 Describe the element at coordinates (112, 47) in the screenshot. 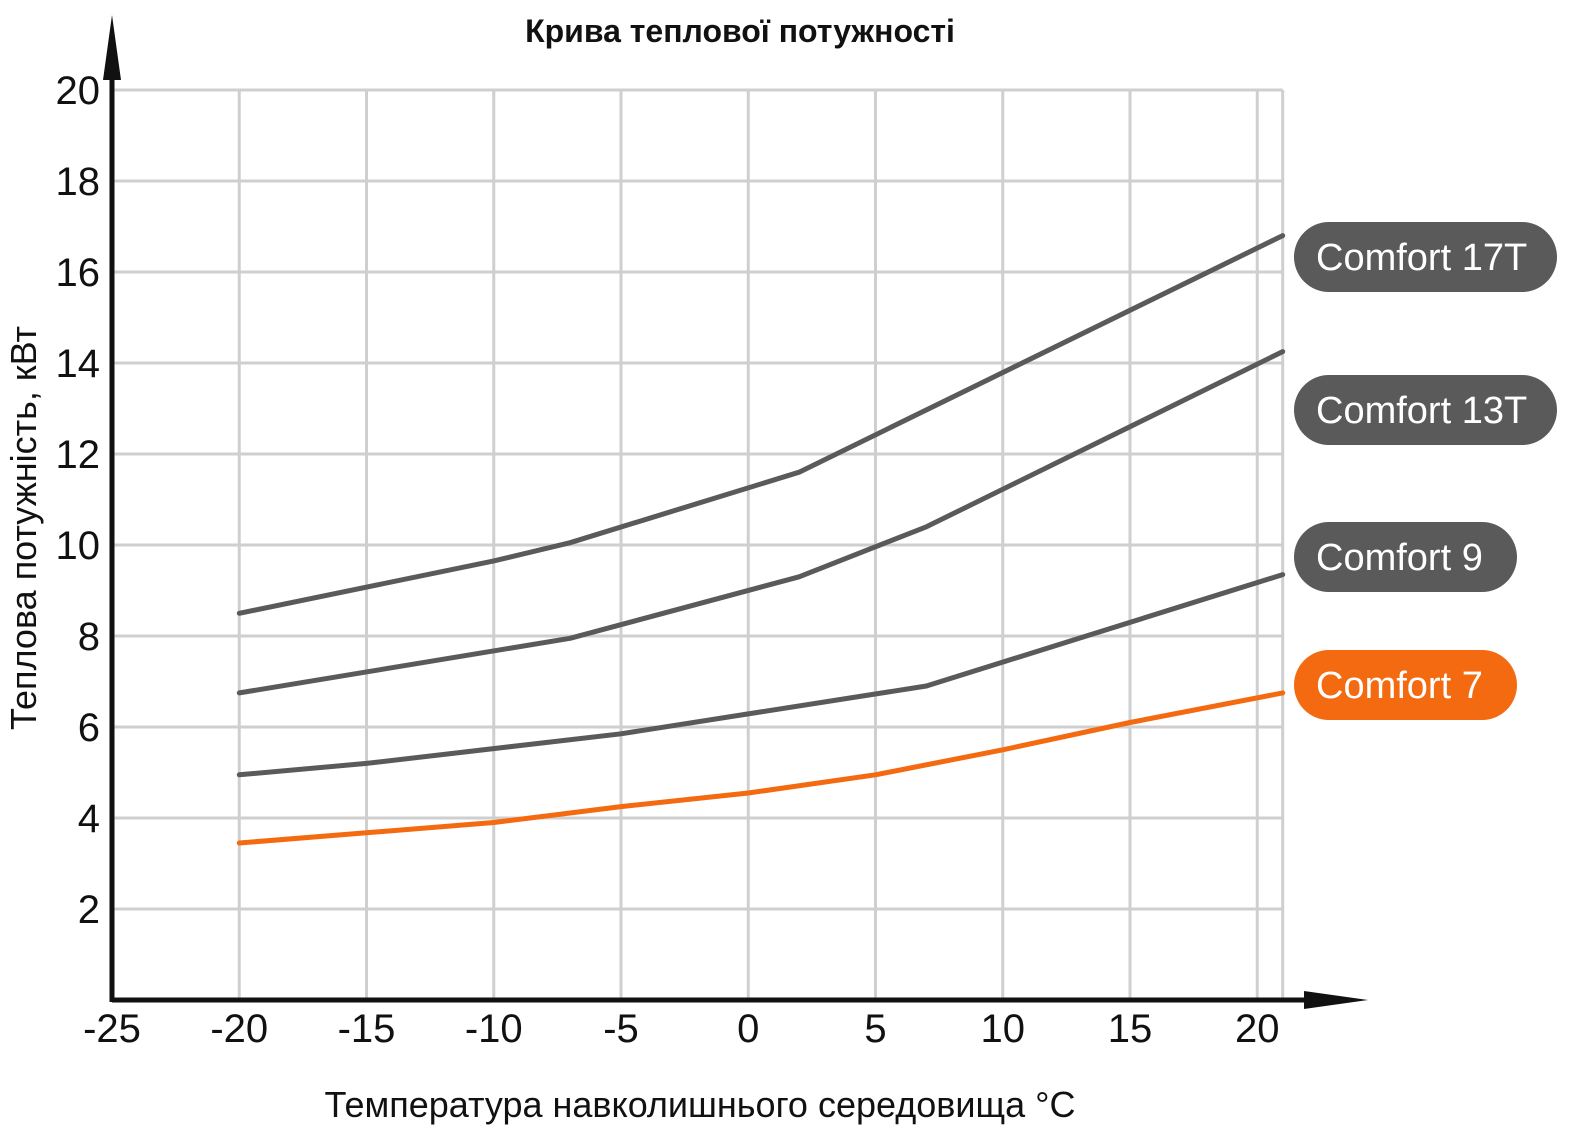

I see `y-axis-arrow` at that location.